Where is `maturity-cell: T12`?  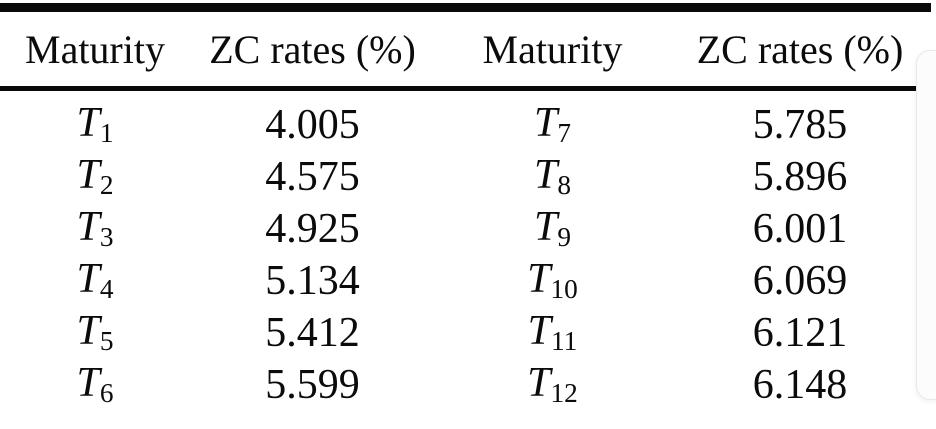
maturity-cell: T12 is located at coordinates (552, 384).